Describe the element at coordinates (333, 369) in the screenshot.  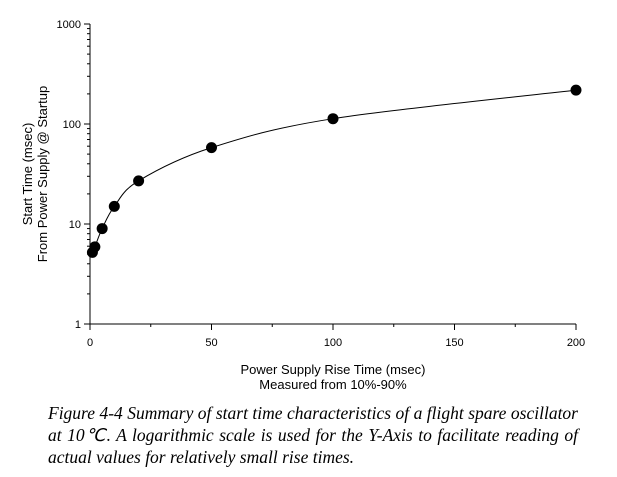
I see `x-axis-label: Power Supply Rise Time (msec)` at that location.